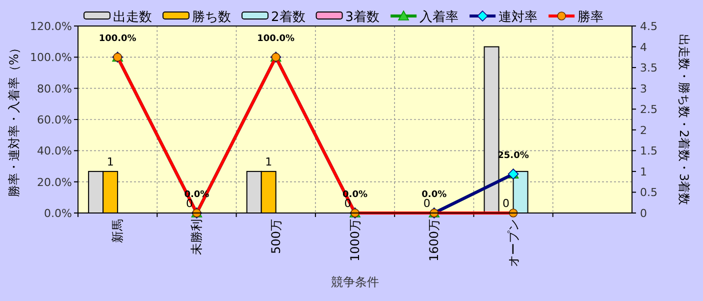  Describe the element at coordinates (643, 171) in the screenshot. I see `y2-tick-label: 1` at that location.